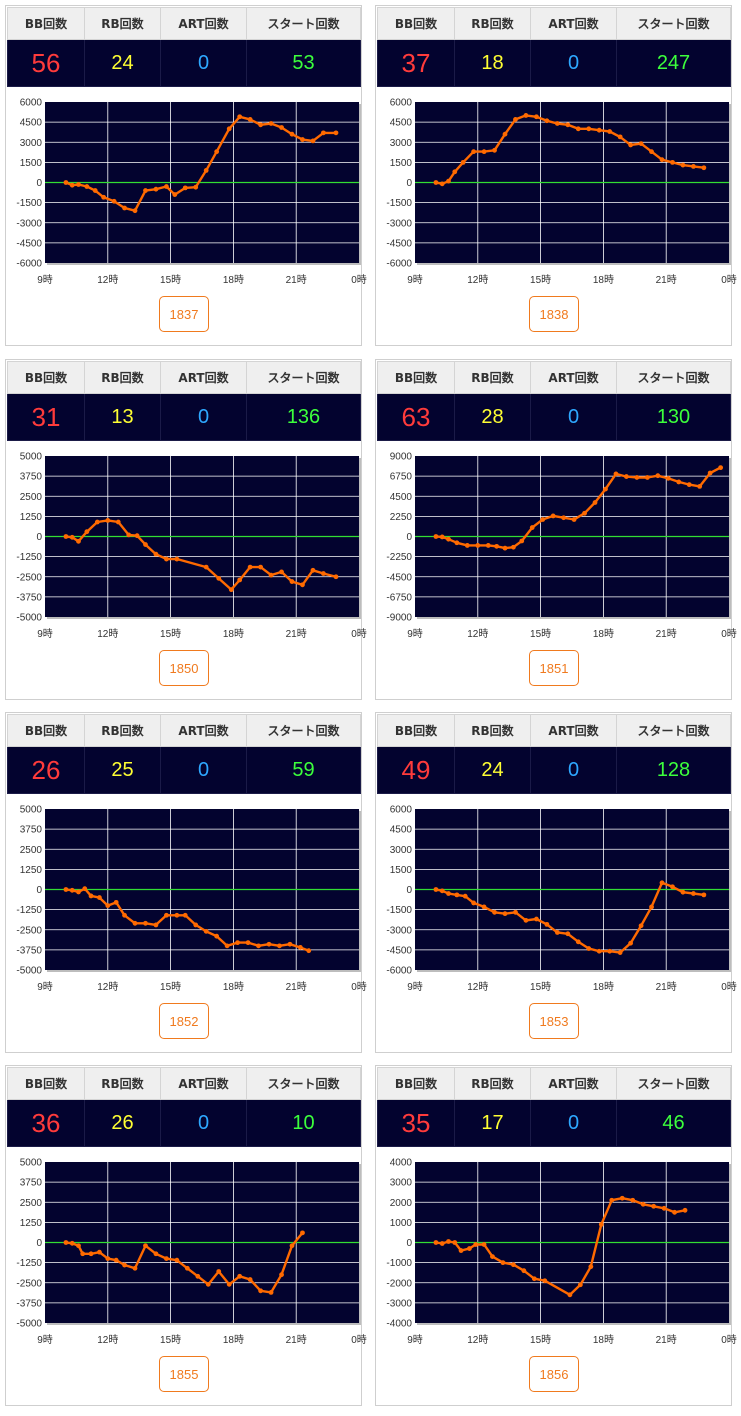 The image size is (741, 1416). Describe the element at coordinates (416, 1123) in the screenshot. I see `bb-count-value: 35` at that location.